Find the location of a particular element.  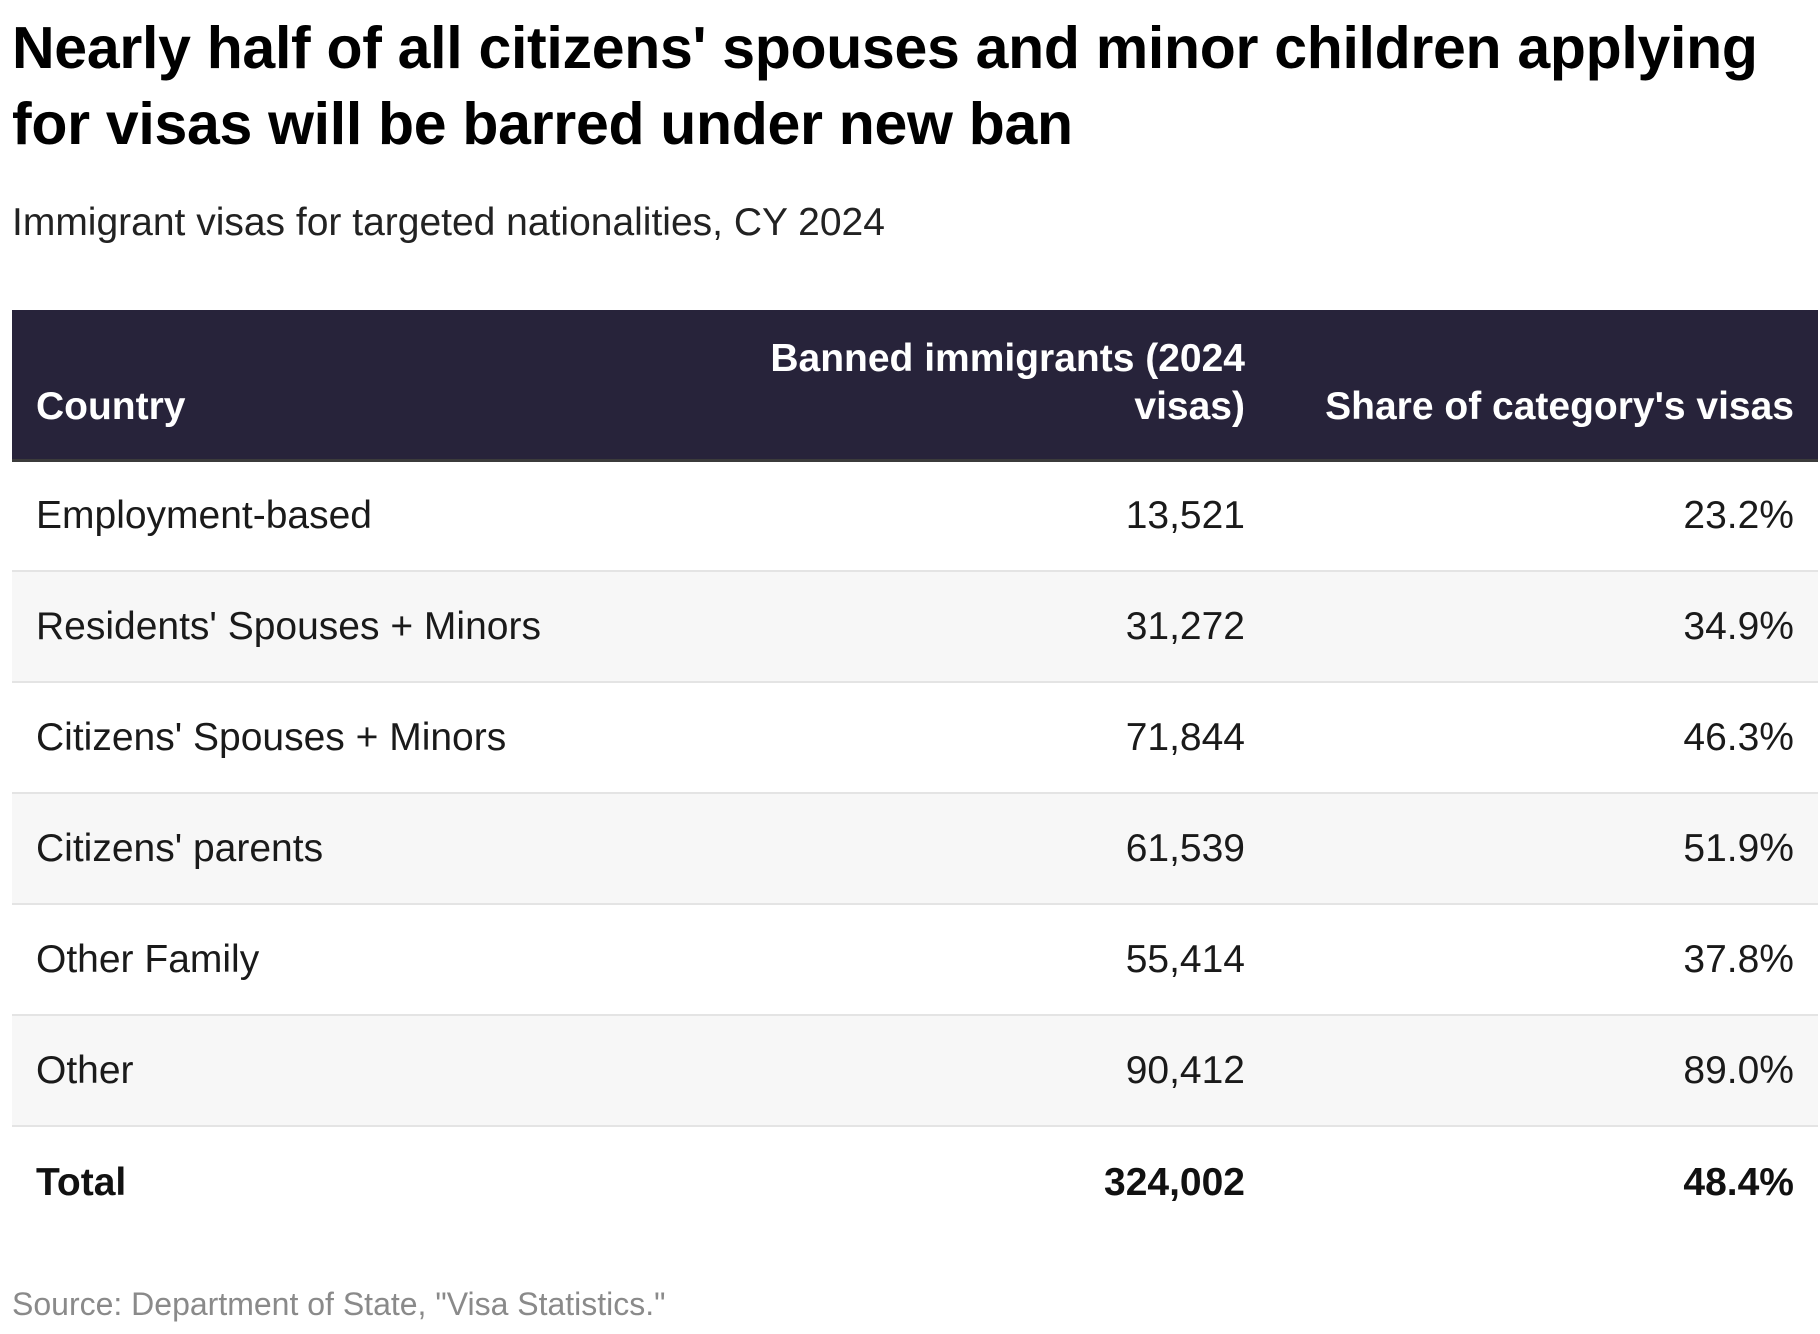

cell-category: Citizens' parents is located at coordinates (180, 848).